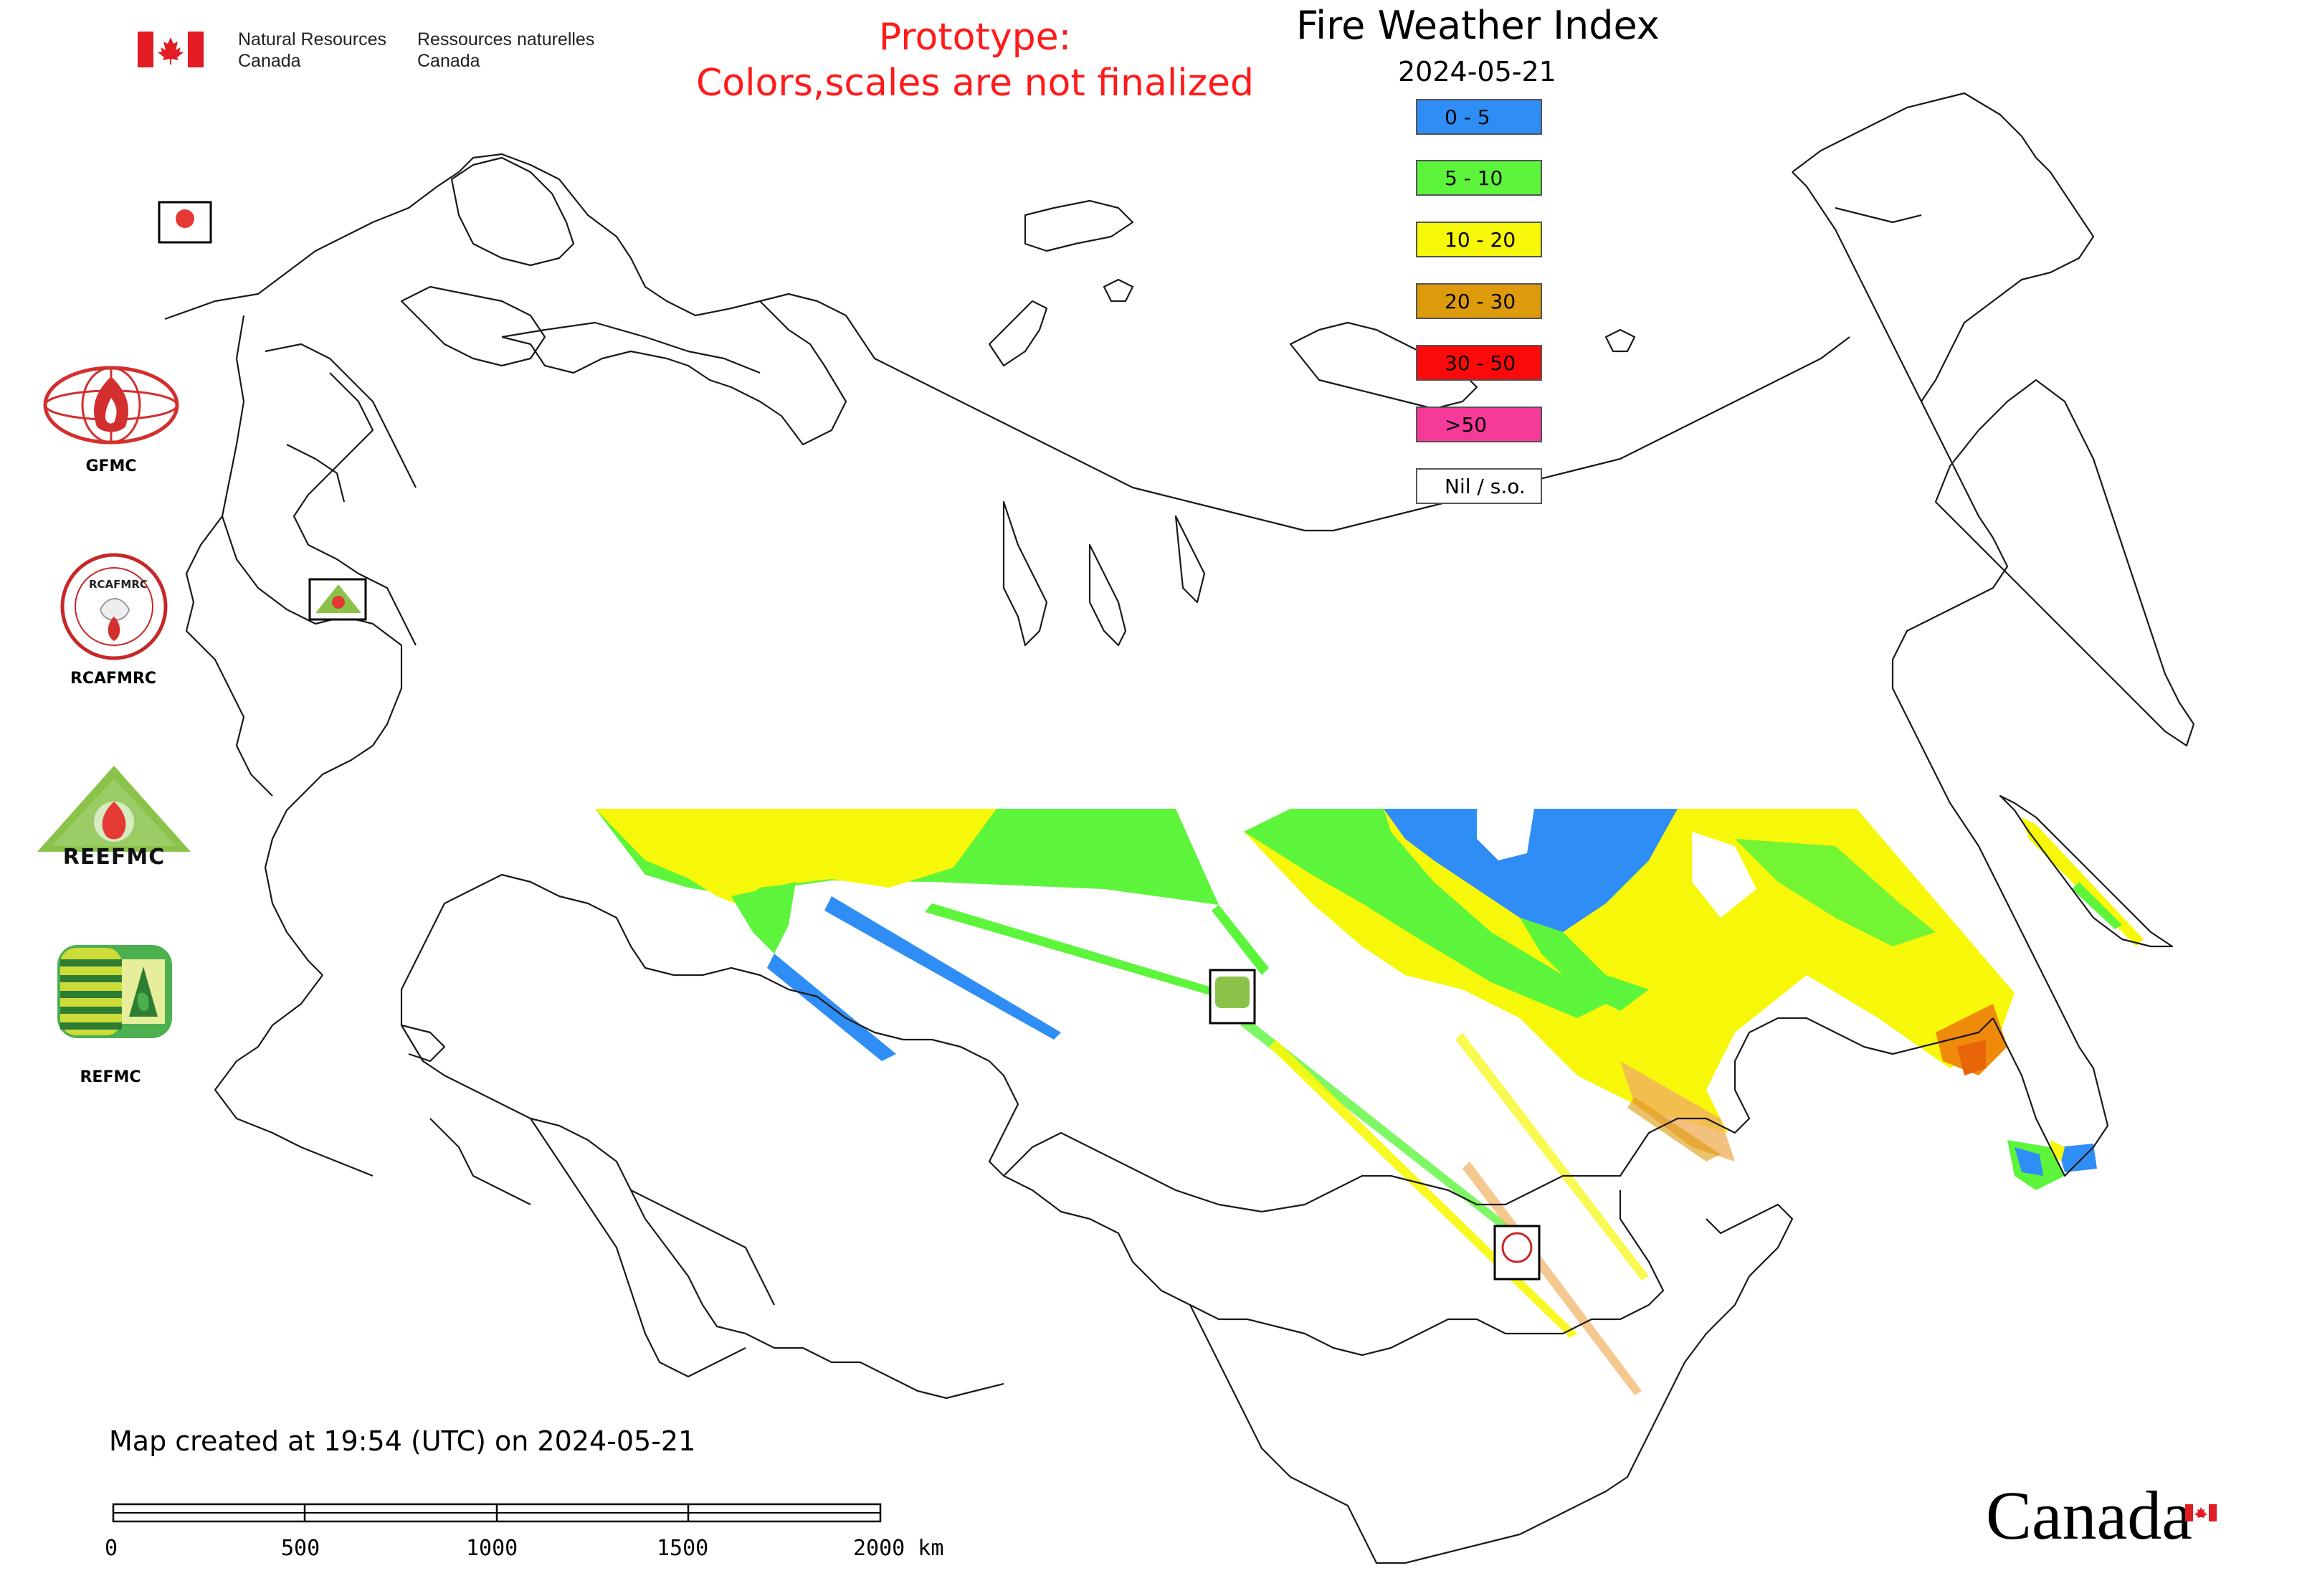 This screenshot has height=1596, width=2302. I want to click on map-marker-rcafmrc, so click(1517, 1253).